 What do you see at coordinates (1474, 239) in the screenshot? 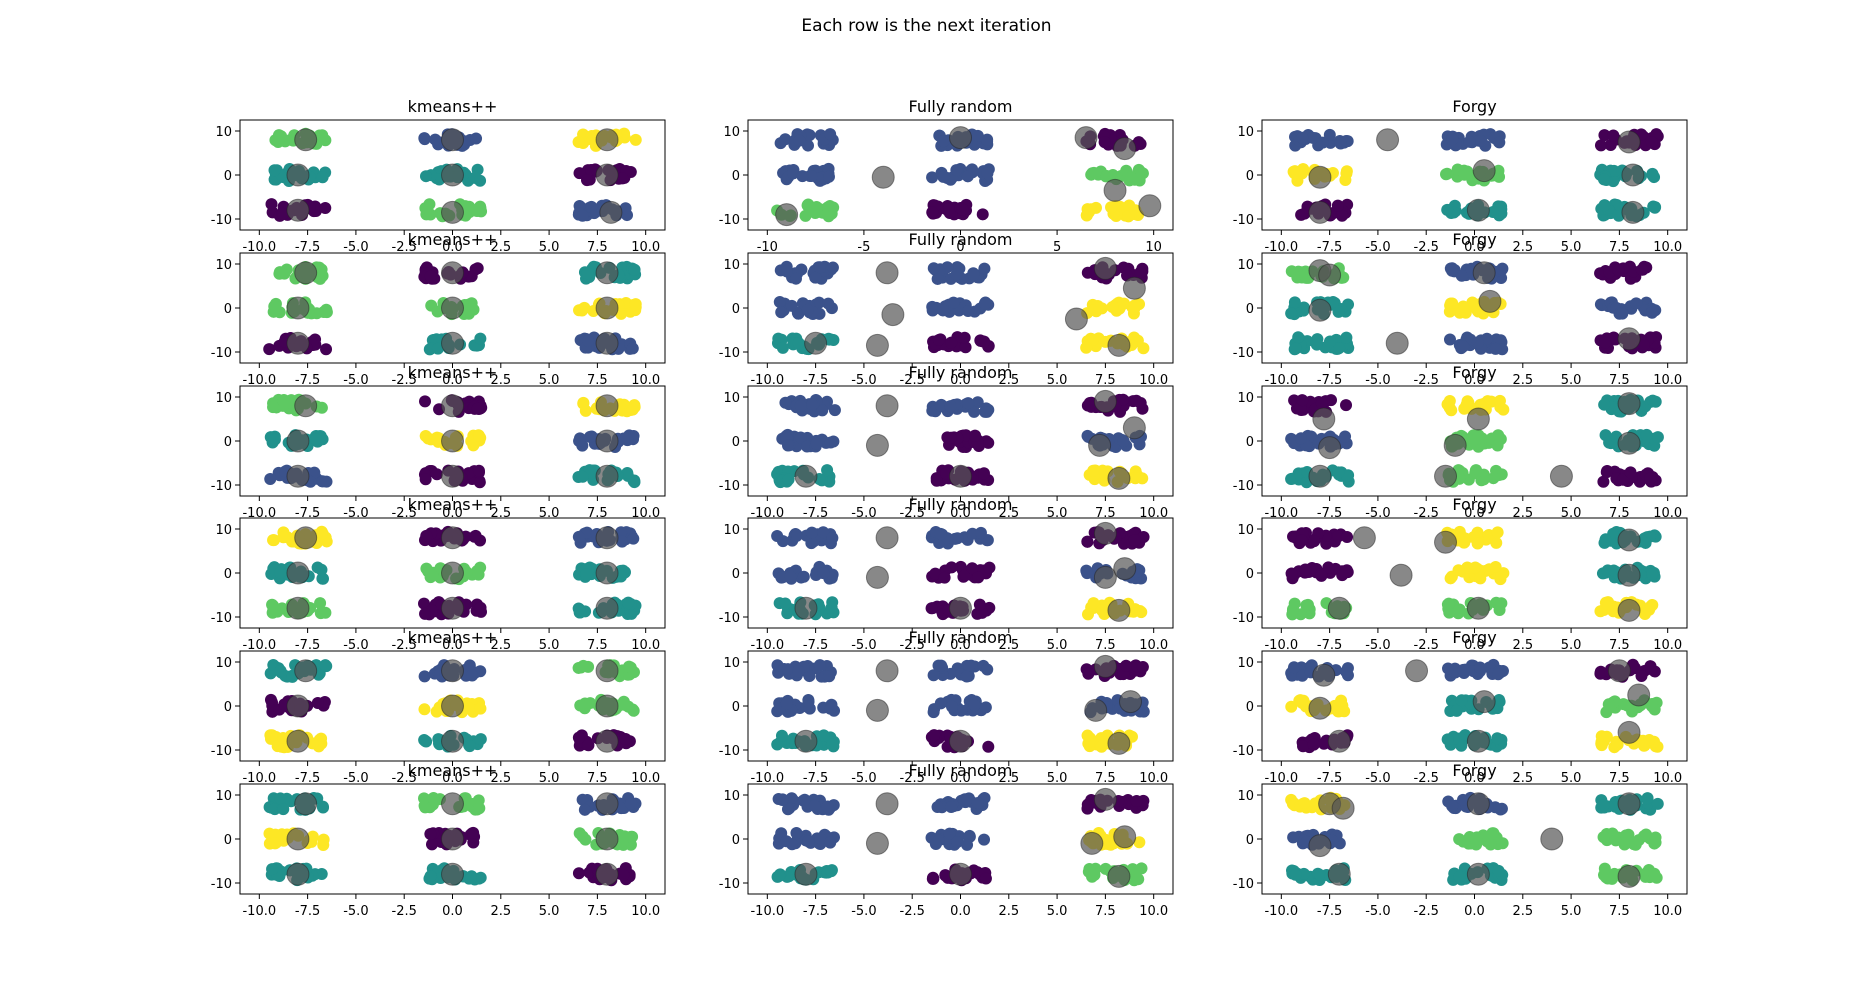
I see `subplot-title: Forgy` at bounding box center [1474, 239].